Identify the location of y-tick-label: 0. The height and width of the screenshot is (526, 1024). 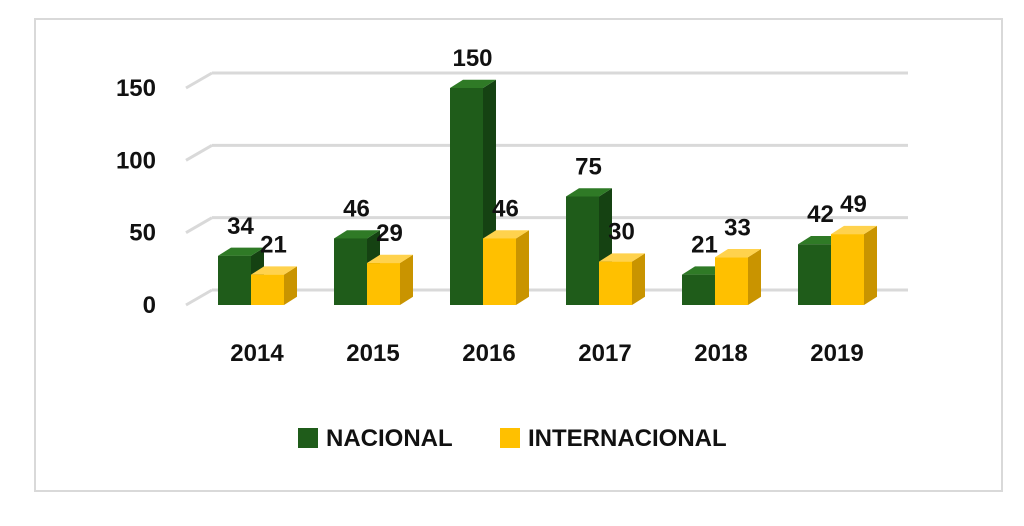
(149, 305).